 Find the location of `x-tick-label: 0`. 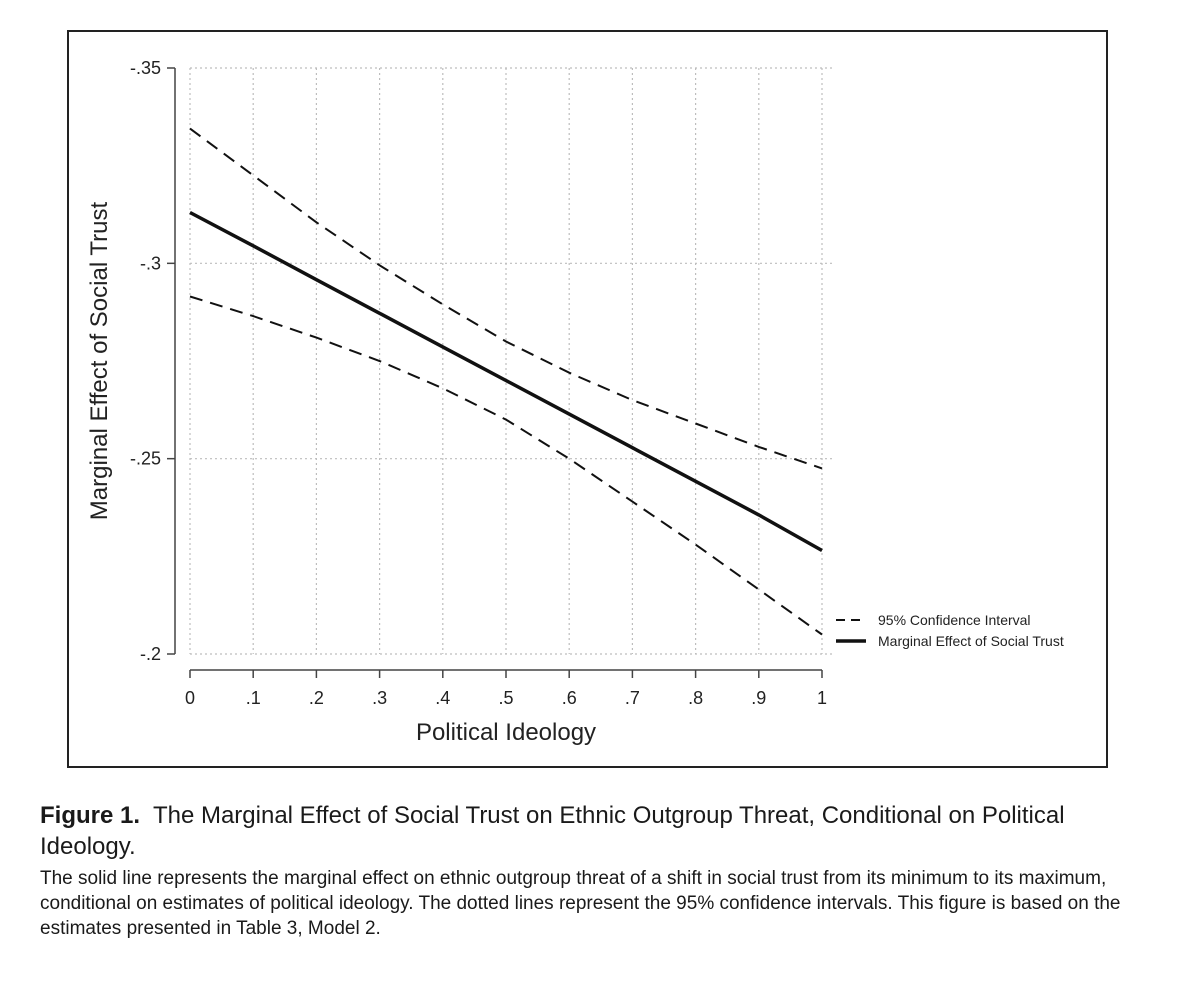

x-tick-label: 0 is located at coordinates (190, 698).